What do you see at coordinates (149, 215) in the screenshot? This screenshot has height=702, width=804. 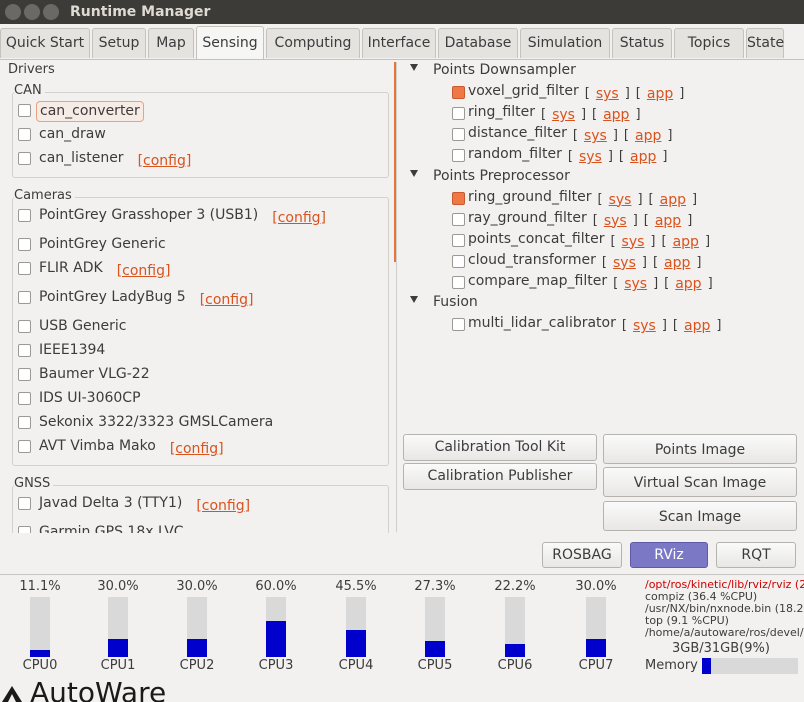 I see `driver-label: PointGrey Grasshoper 3 (USB1)` at bounding box center [149, 215].